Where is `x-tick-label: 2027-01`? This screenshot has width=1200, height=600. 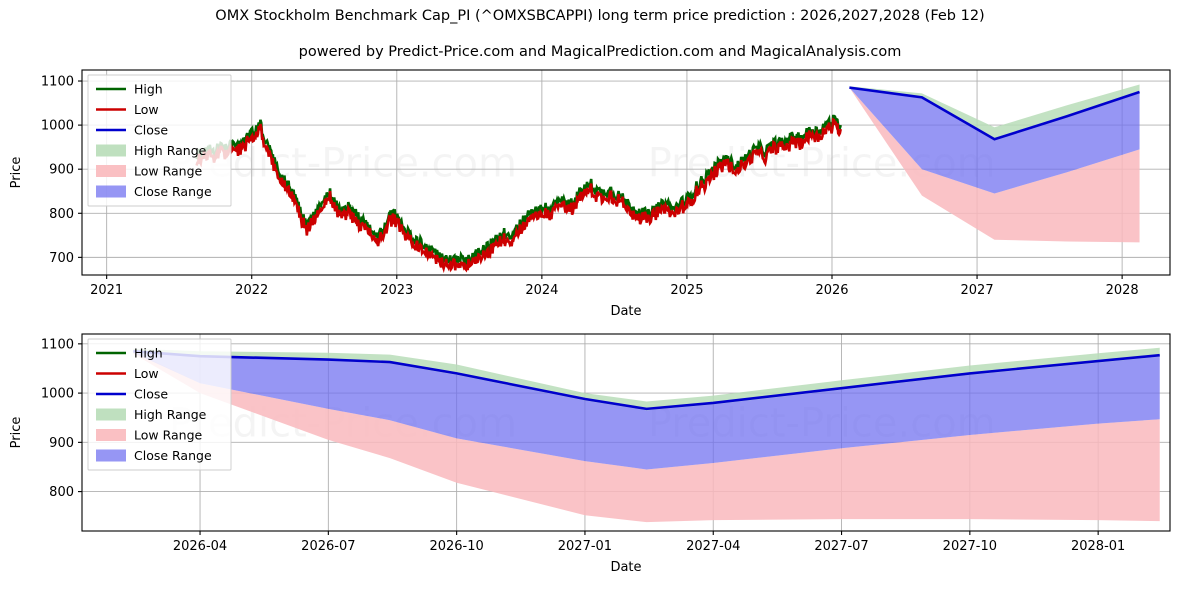 x-tick-label: 2027-01 is located at coordinates (585, 546).